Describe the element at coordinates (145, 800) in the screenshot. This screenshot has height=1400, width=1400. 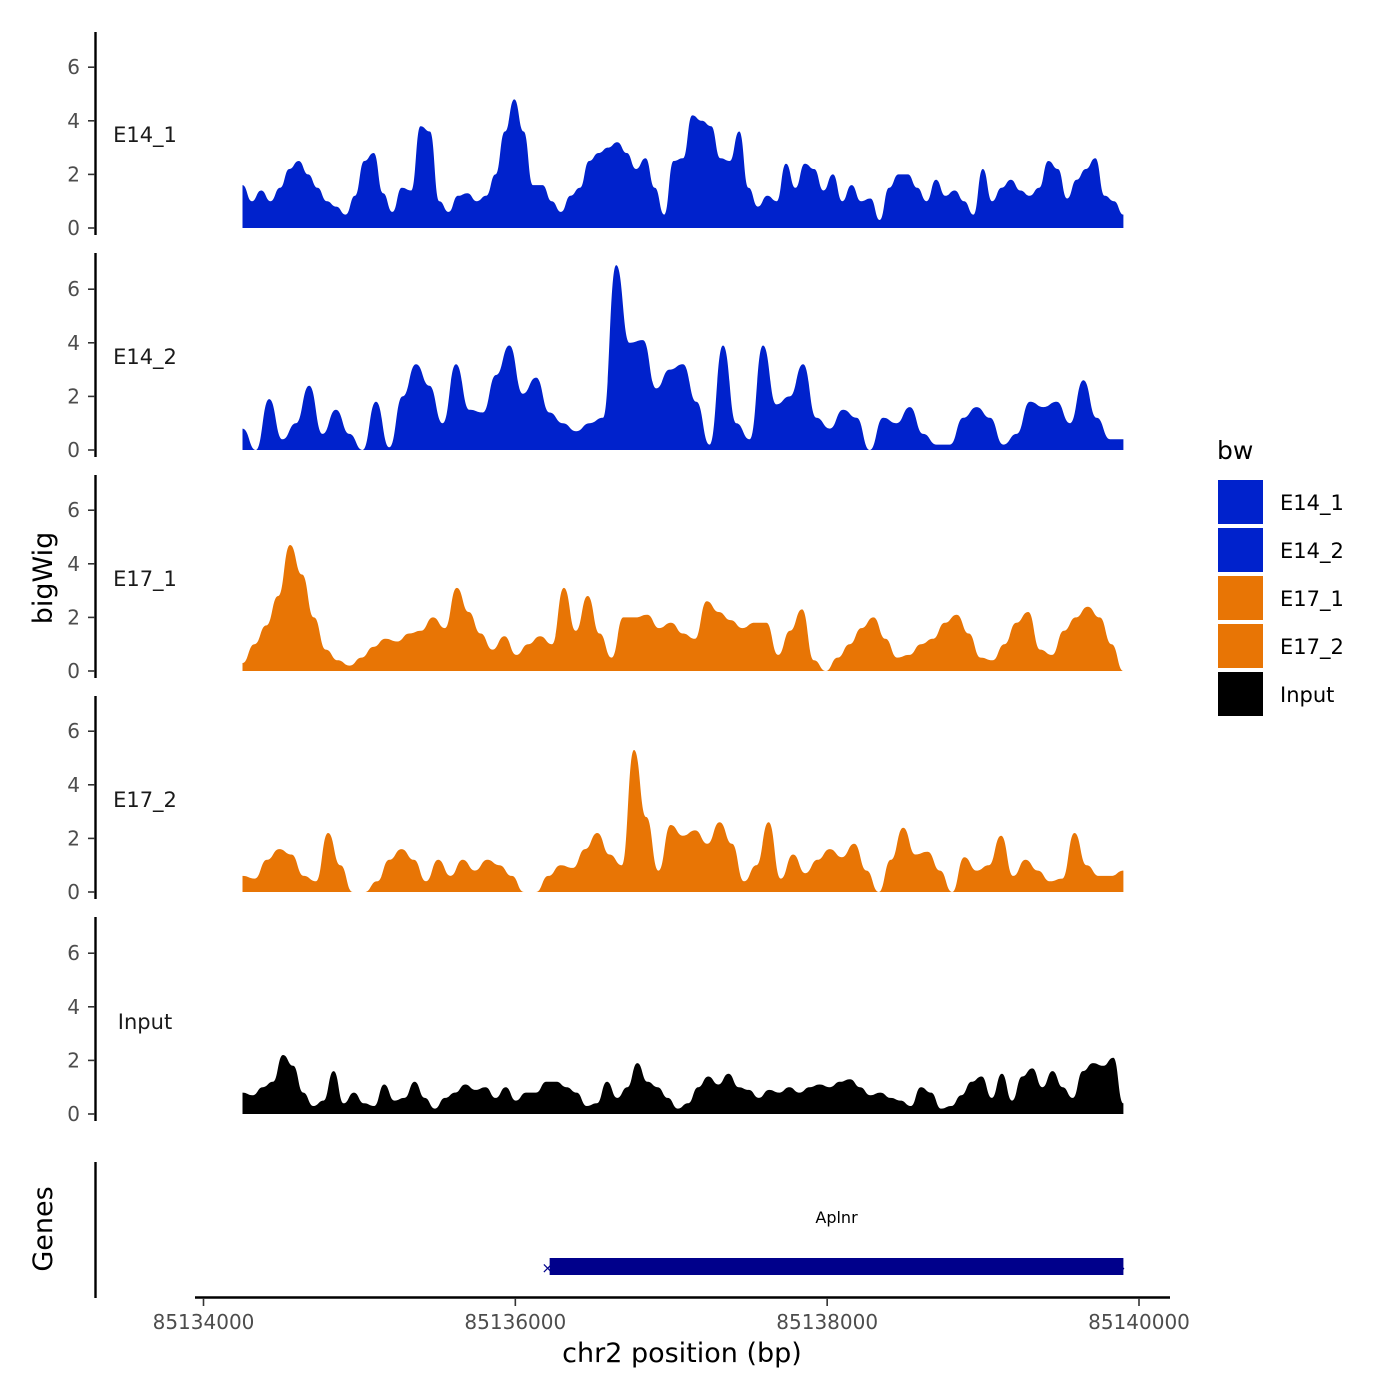
I see `track-label-E17_2: E17_2` at that location.